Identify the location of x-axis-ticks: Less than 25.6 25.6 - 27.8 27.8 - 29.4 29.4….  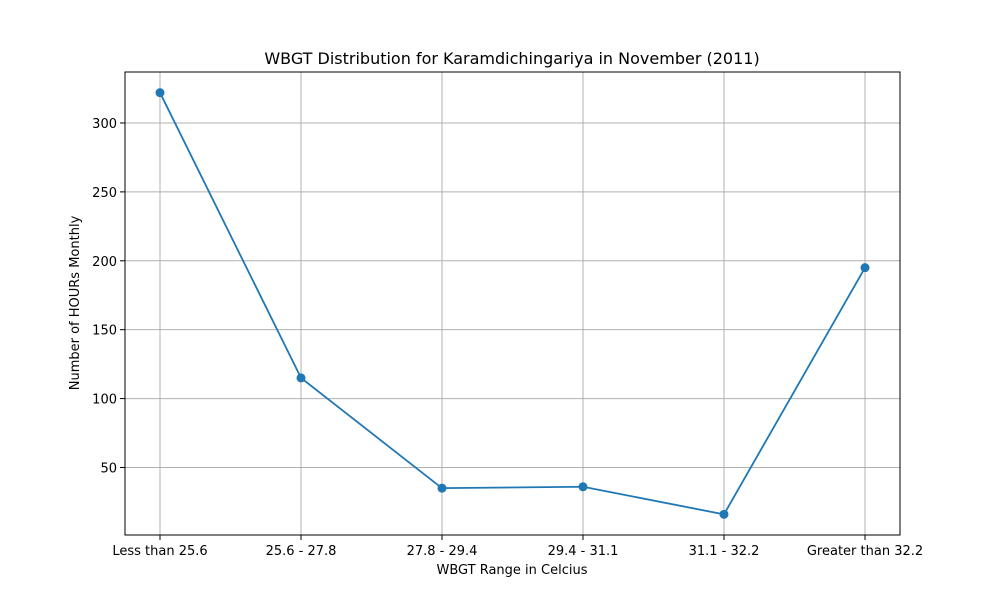
(517, 547).